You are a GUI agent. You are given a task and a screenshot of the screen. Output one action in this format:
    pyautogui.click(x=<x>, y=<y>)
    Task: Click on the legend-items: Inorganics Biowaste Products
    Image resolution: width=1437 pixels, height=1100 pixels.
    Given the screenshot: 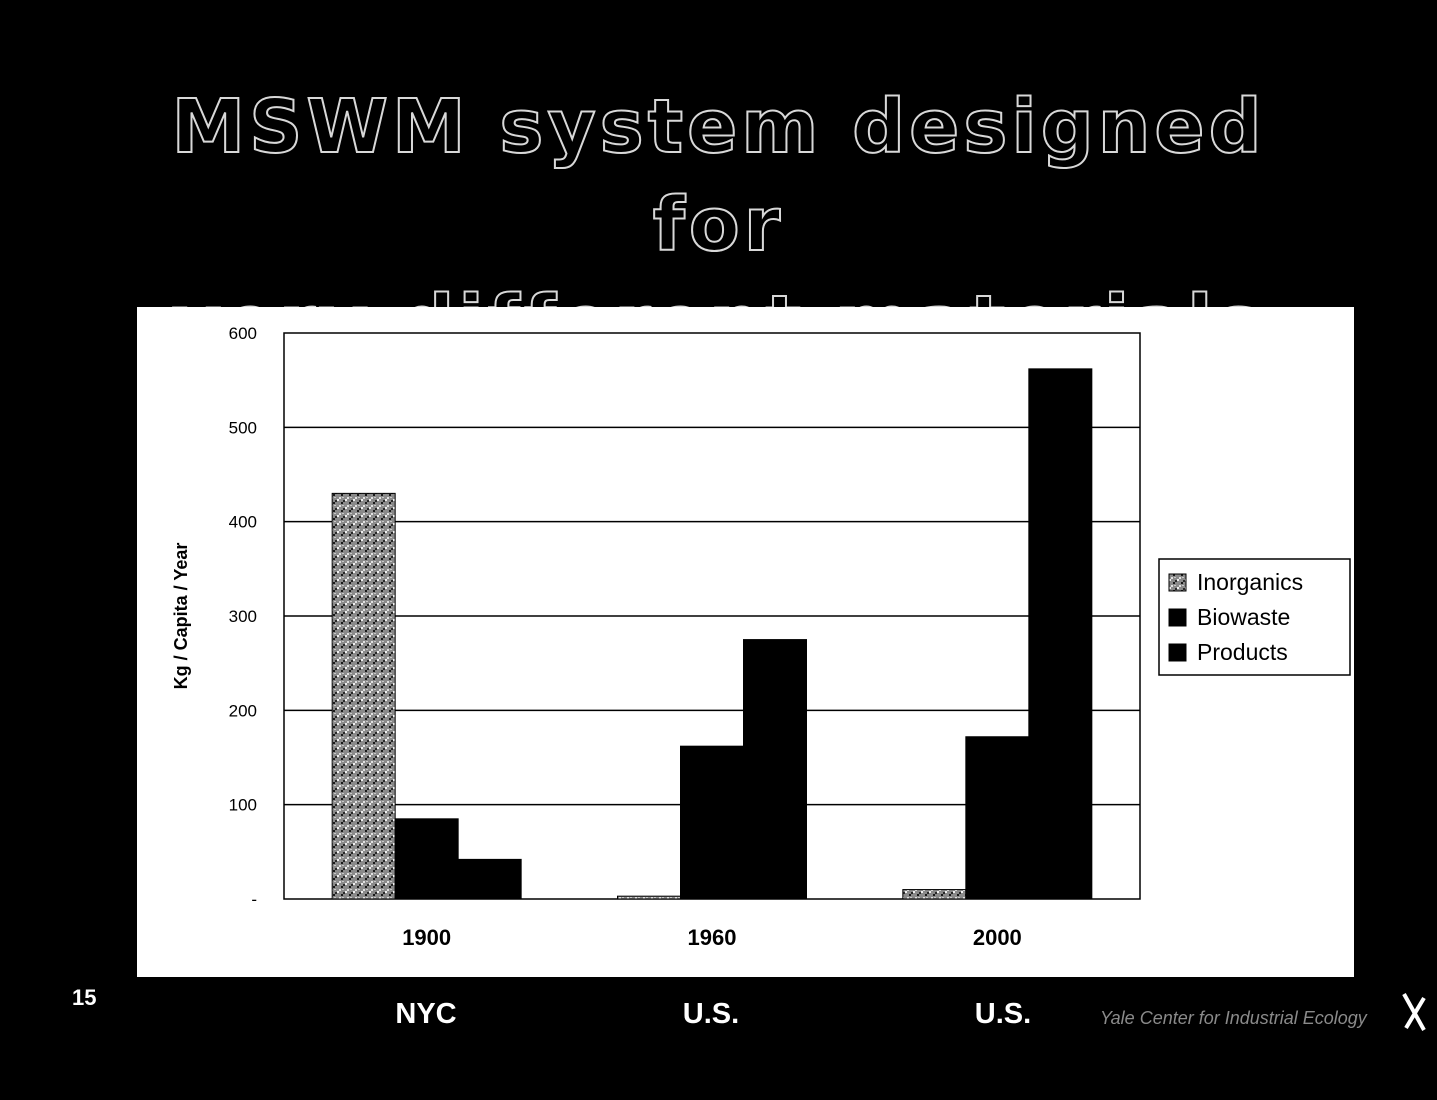 What is the action you would take?
    pyautogui.click(x=1235, y=617)
    